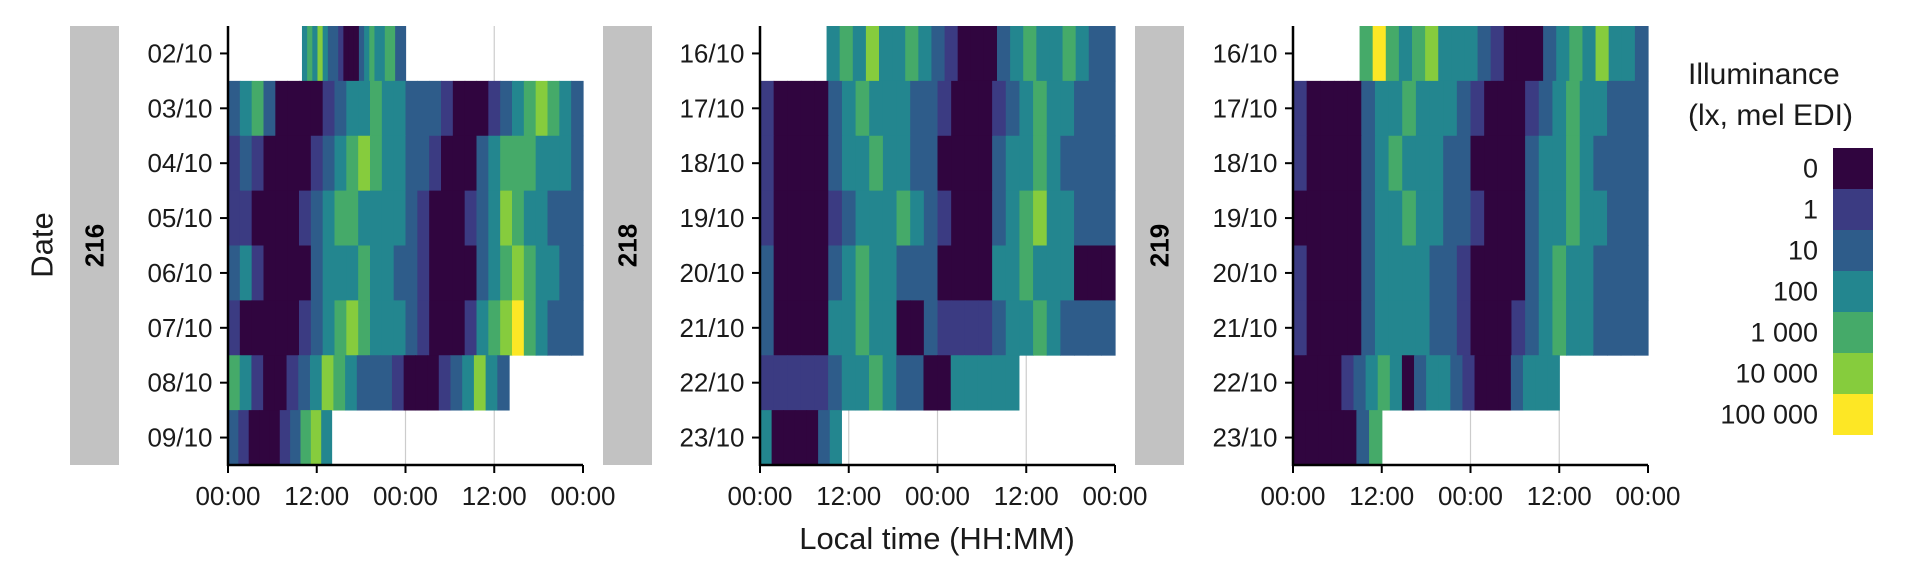 This screenshot has height=576, width=1920. What do you see at coordinates (711, 218) in the screenshot?
I see `date-label: 19/10` at bounding box center [711, 218].